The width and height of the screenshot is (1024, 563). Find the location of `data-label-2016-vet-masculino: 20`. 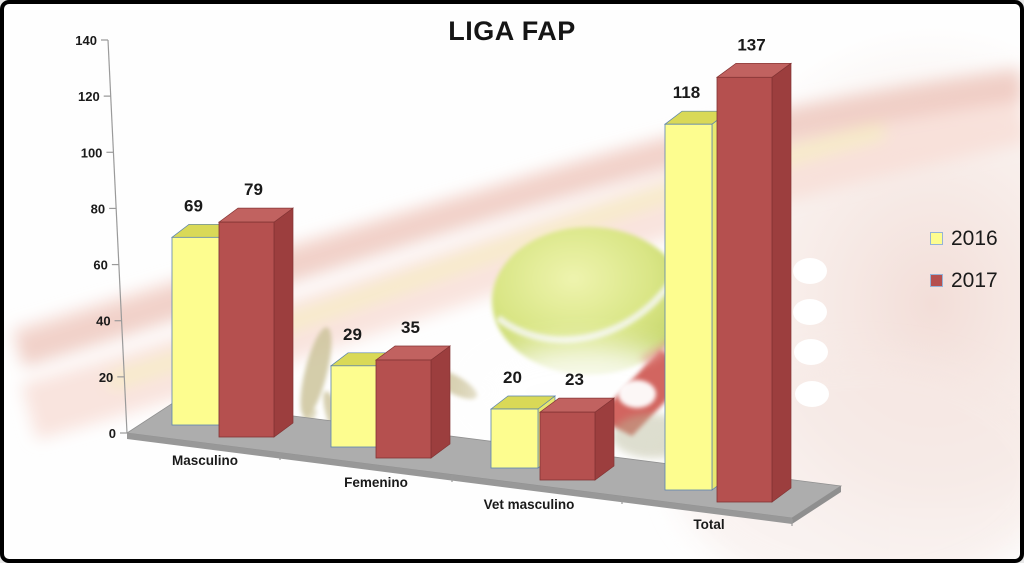

data-label-2016-vet-masculino: 20 is located at coordinates (512, 377).